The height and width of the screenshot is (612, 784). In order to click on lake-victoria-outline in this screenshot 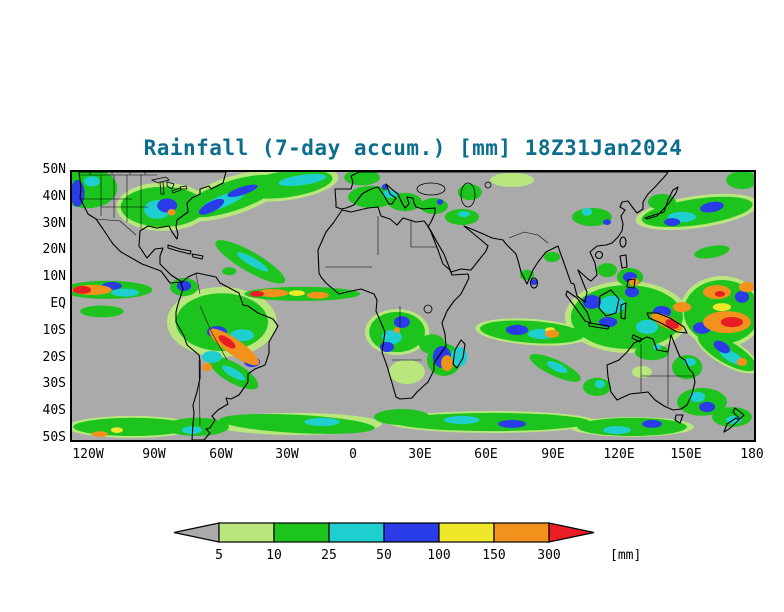, I will do `click(428, 309)`.